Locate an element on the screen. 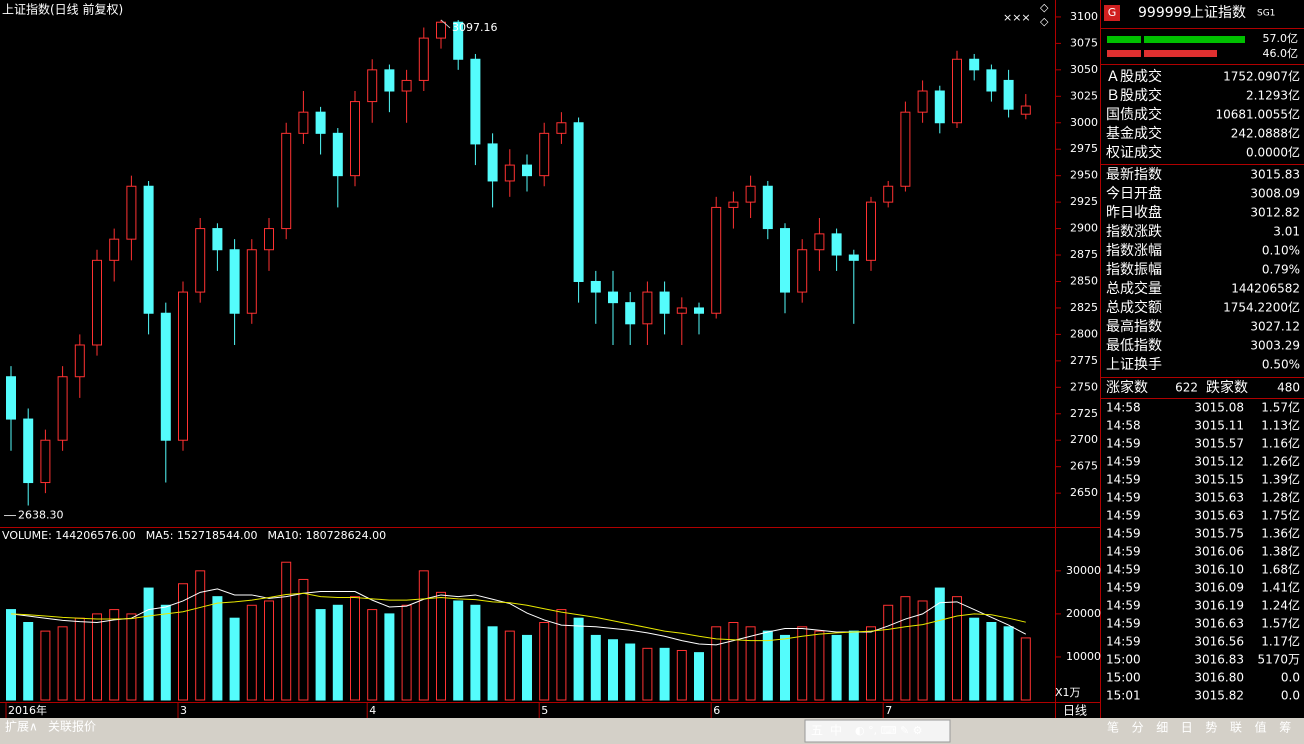  period-label: 日线 is located at coordinates (1075, 711).